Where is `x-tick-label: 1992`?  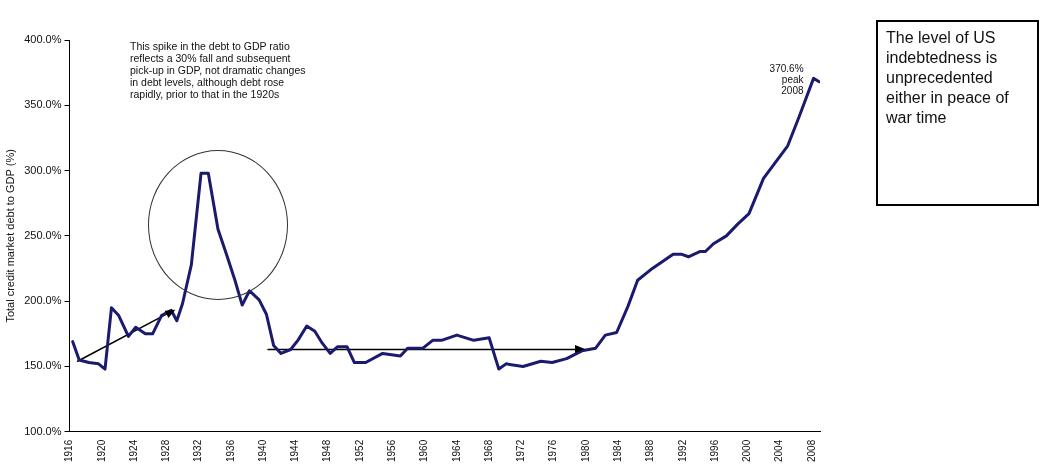
x-tick-label: 1992 is located at coordinates (682, 450).